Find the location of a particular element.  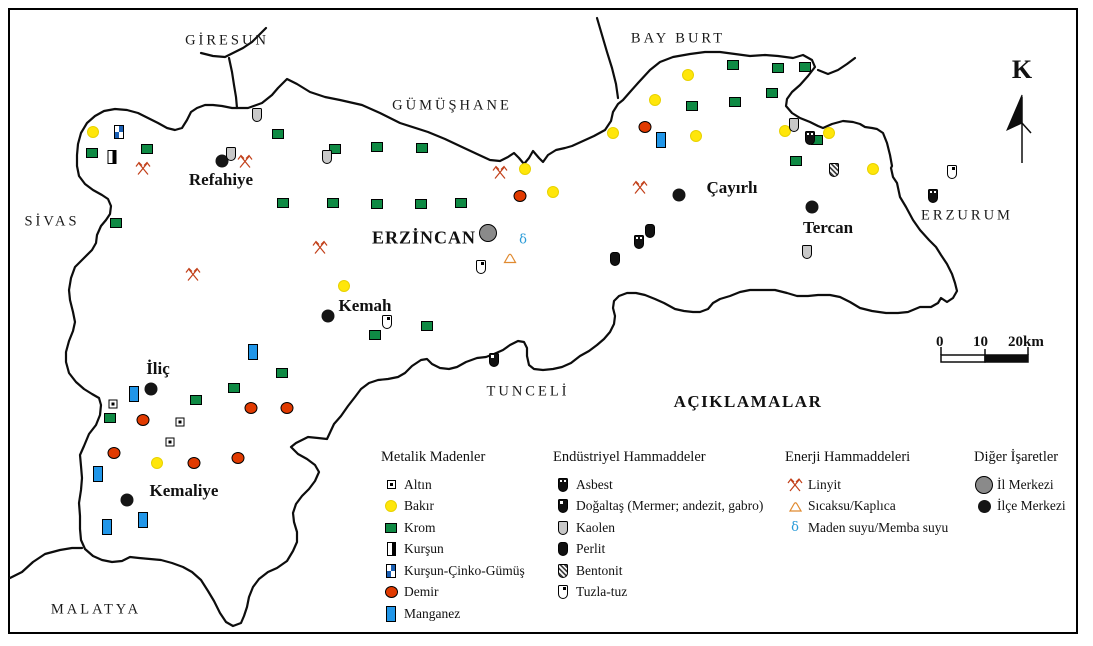

region-label-giresun: GİRESUN is located at coordinates (227, 40).